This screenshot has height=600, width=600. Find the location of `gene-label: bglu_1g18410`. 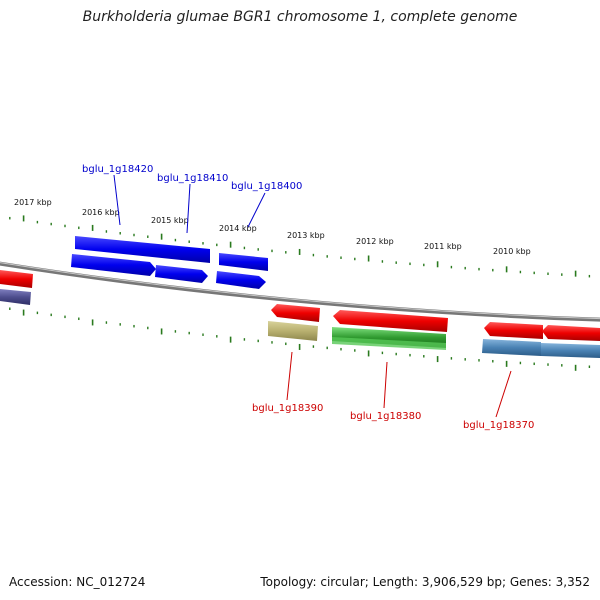

gene-label: bglu_1g18410 is located at coordinates (192, 178).